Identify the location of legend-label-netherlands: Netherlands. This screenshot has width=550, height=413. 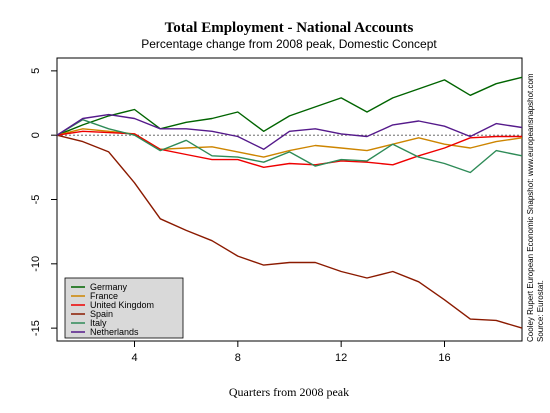
(114, 332).